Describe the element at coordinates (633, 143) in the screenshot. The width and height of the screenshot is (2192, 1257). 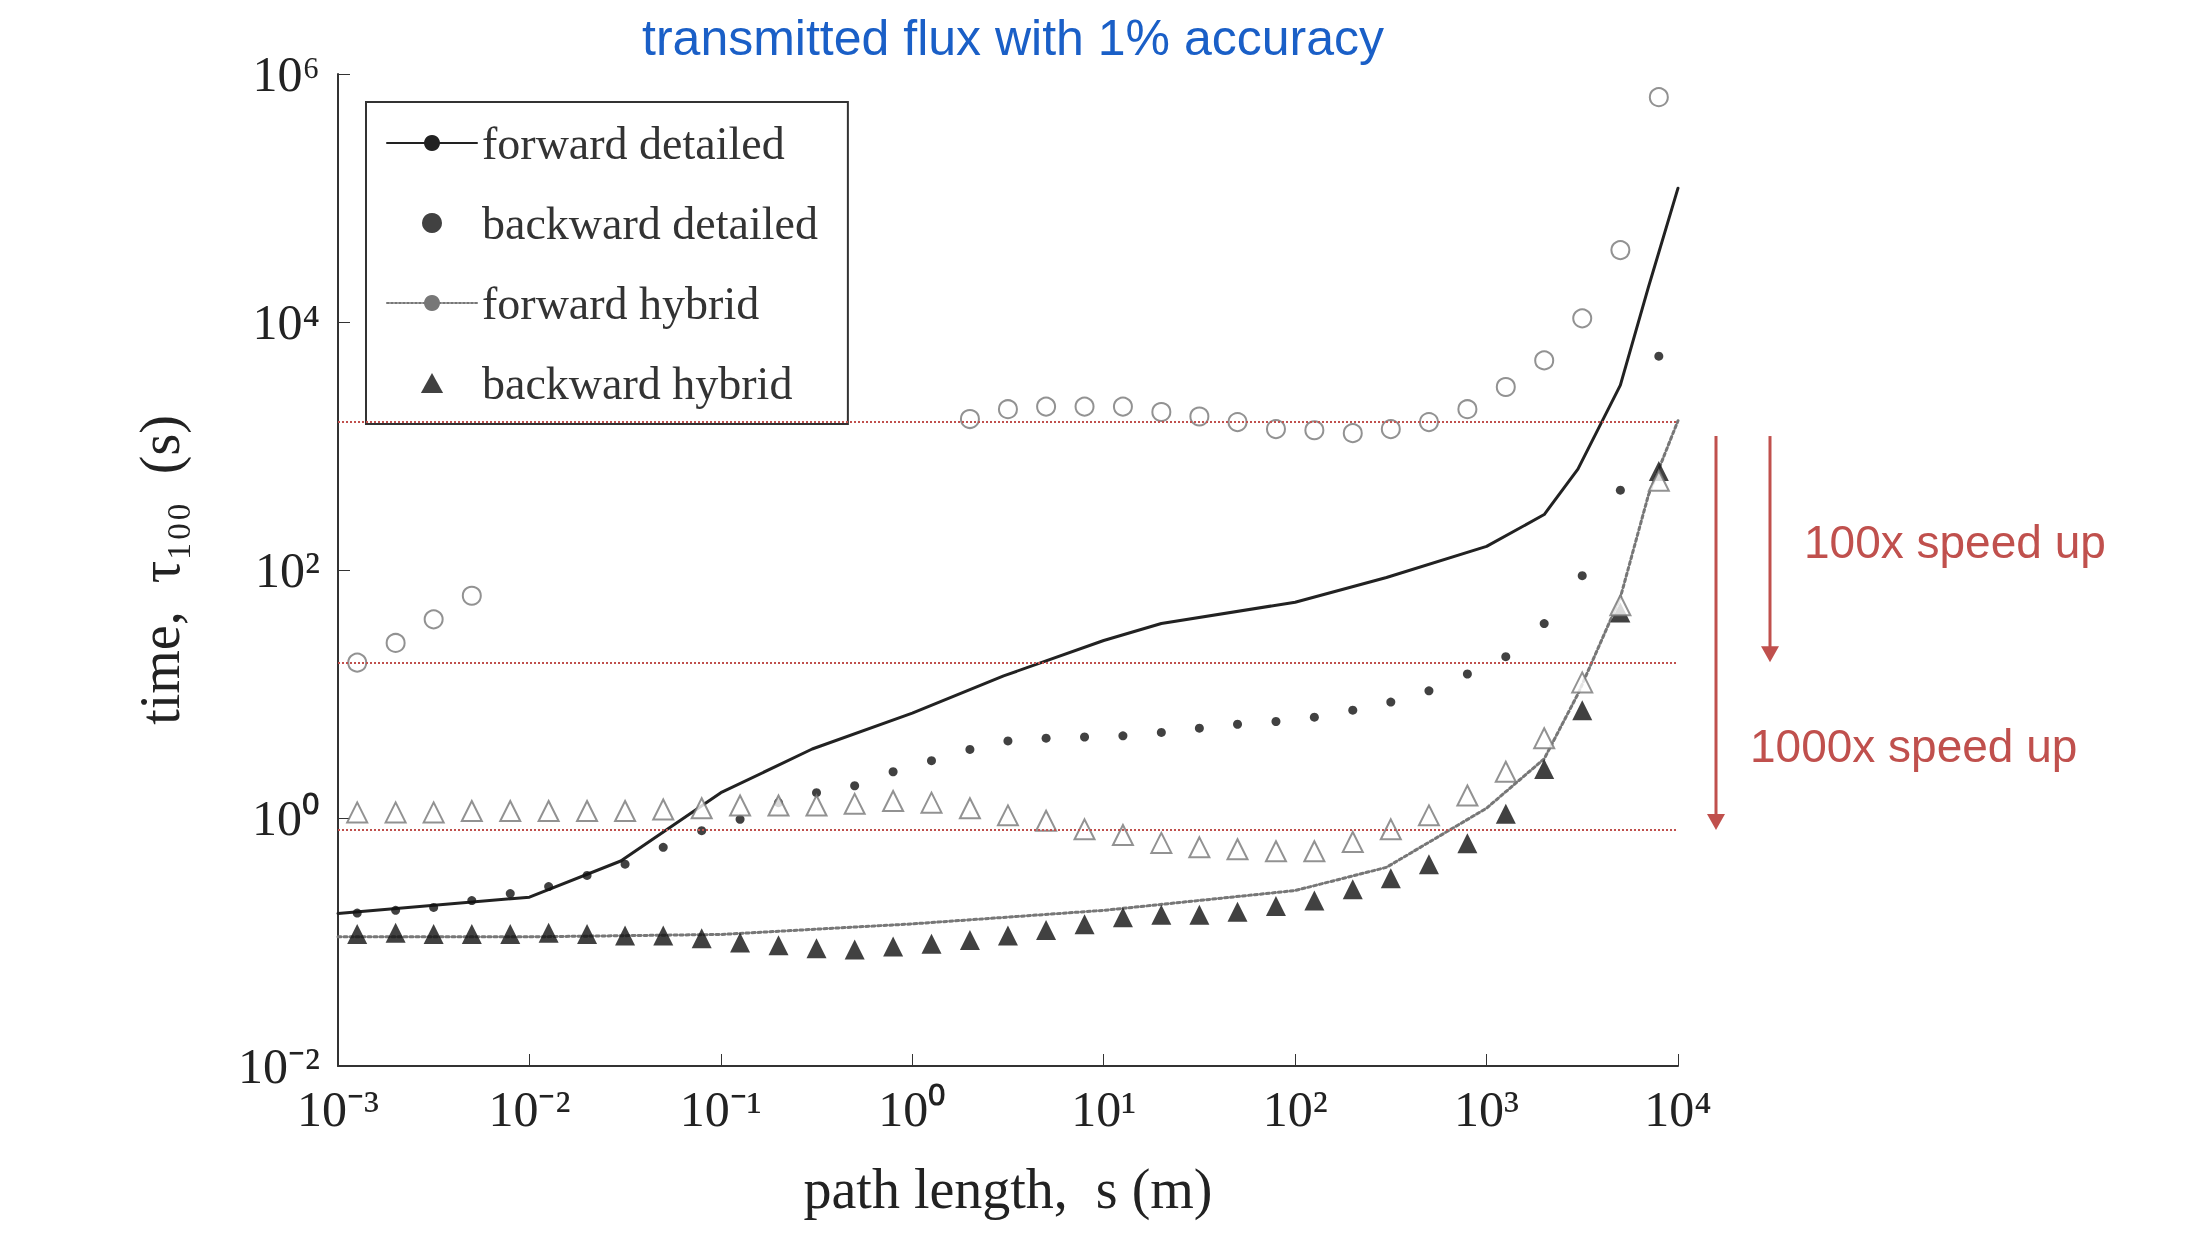
I see `legend-label: forward detailed` at that location.